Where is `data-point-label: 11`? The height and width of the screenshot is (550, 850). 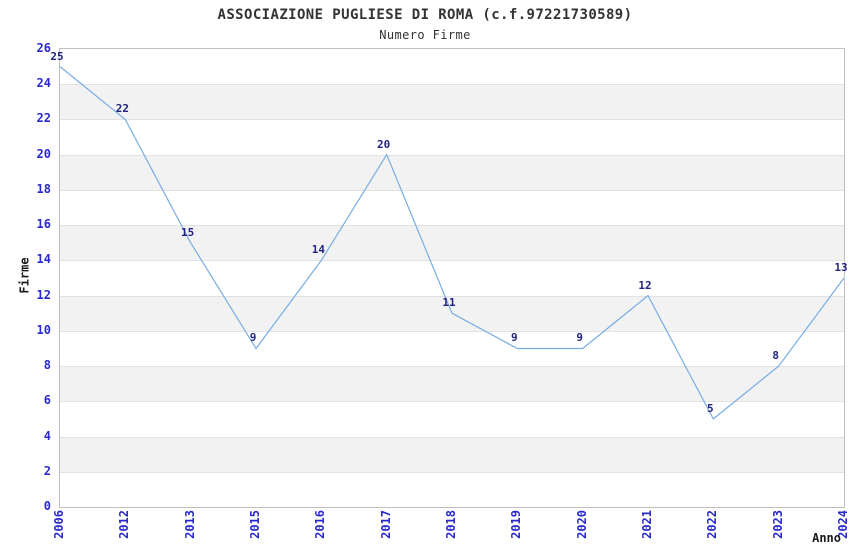
data-point-label: 11 is located at coordinates (449, 303).